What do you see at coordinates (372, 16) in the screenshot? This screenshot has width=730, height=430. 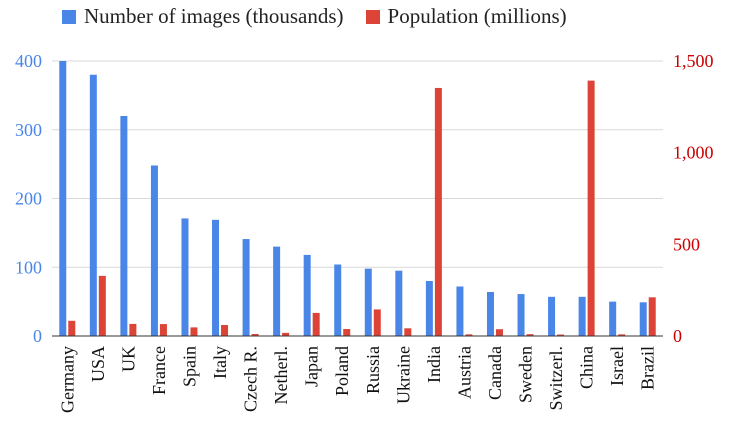 I see `legend-swatch-population` at bounding box center [372, 16].